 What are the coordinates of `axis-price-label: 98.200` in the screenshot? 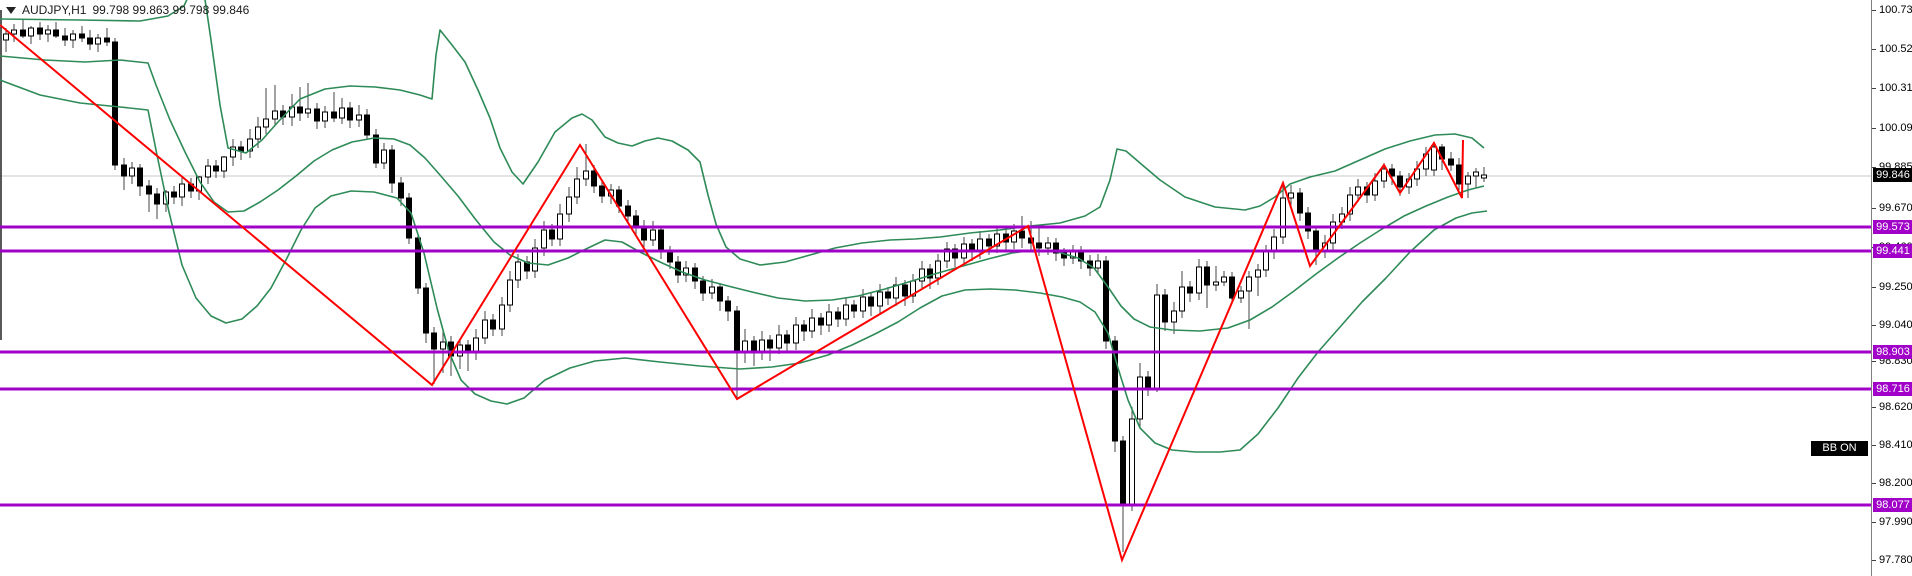 It's located at (1895, 483).